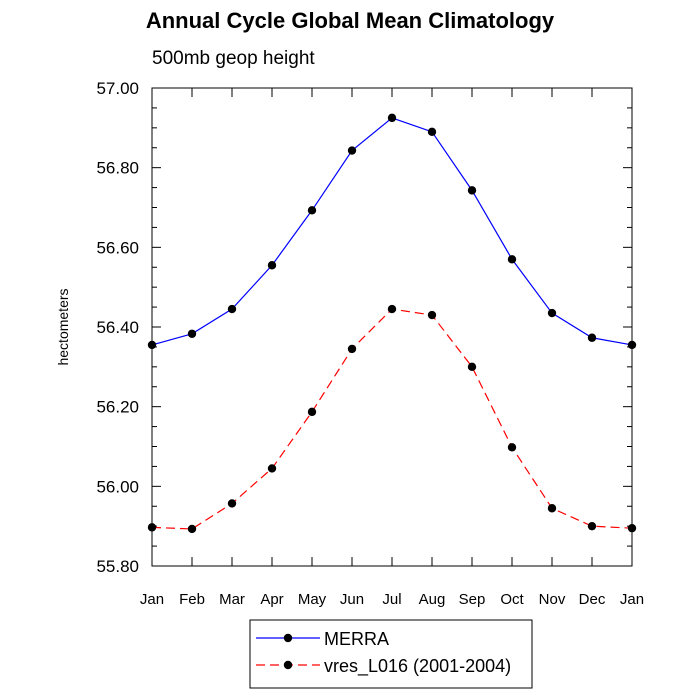 The image size is (700, 700). Describe the element at coordinates (117, 486) in the screenshot. I see `y-tick-label: 56.00` at that location.